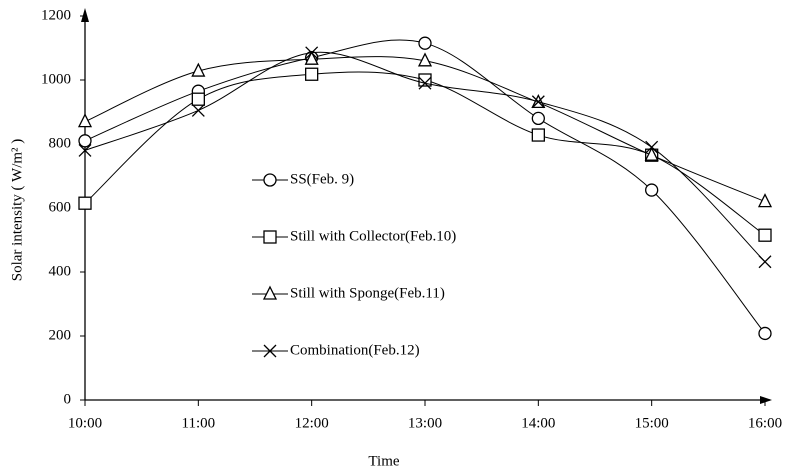 This screenshot has width=790, height=474. Describe the element at coordinates (199, 423) in the screenshot. I see `x-tick-label: 11:00` at that location.